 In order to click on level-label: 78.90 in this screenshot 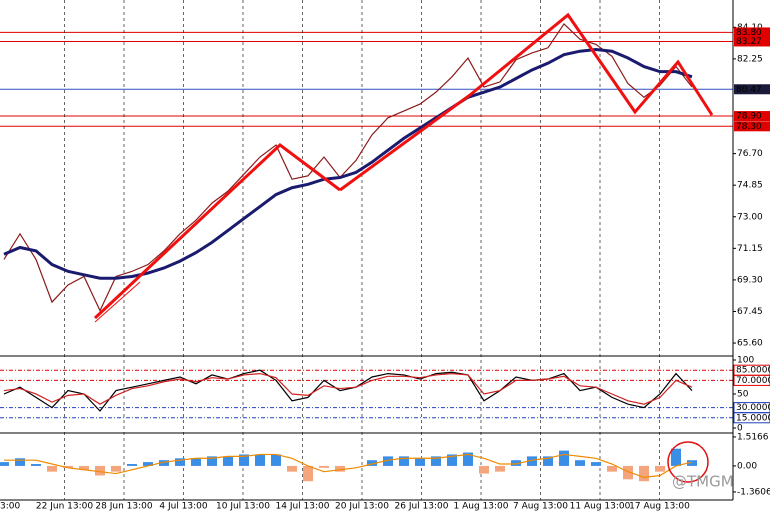, I will do `click(749, 117)`.